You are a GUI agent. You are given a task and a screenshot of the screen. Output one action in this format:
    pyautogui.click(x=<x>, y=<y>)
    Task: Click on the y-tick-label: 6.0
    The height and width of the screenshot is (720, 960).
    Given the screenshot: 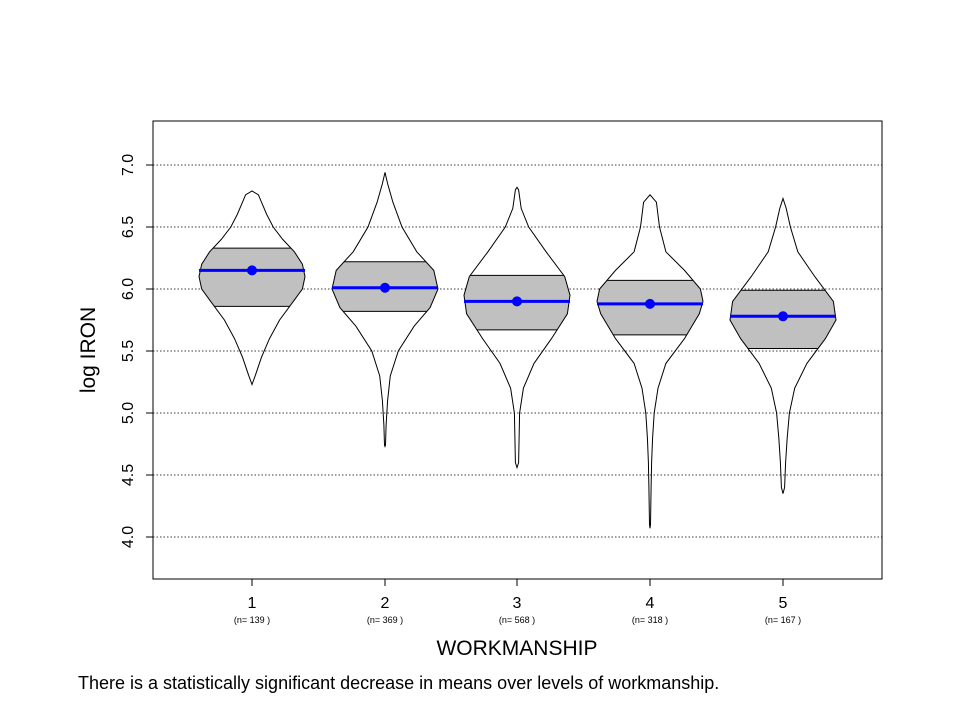 What is the action you would take?
    pyautogui.click(x=128, y=289)
    